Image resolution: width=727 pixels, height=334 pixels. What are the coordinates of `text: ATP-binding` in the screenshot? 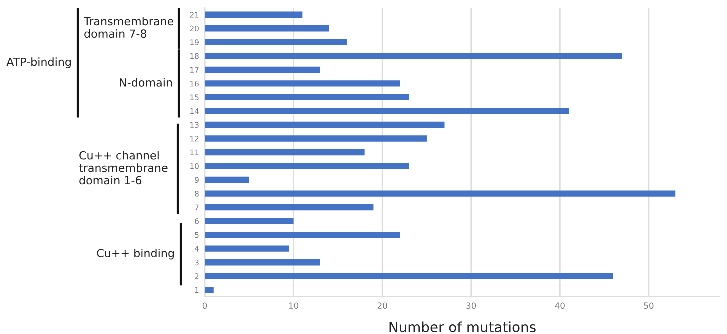 It's located at (38, 63).